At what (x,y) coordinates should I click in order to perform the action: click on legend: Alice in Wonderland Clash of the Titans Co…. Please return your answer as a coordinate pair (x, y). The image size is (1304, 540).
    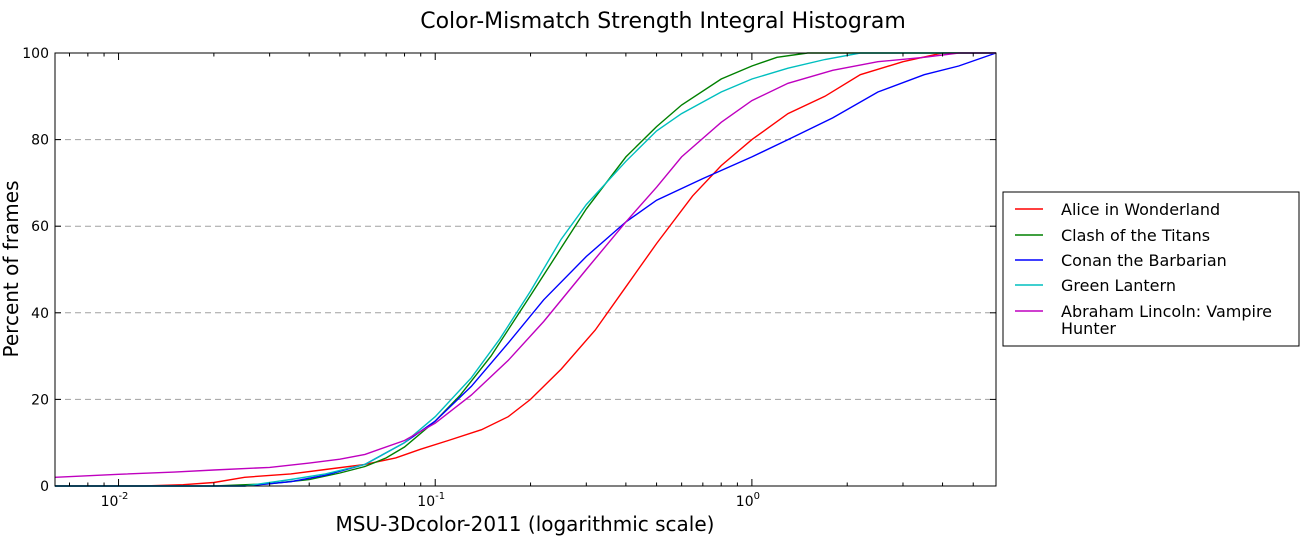
    Looking at the image, I should click on (1151, 269).